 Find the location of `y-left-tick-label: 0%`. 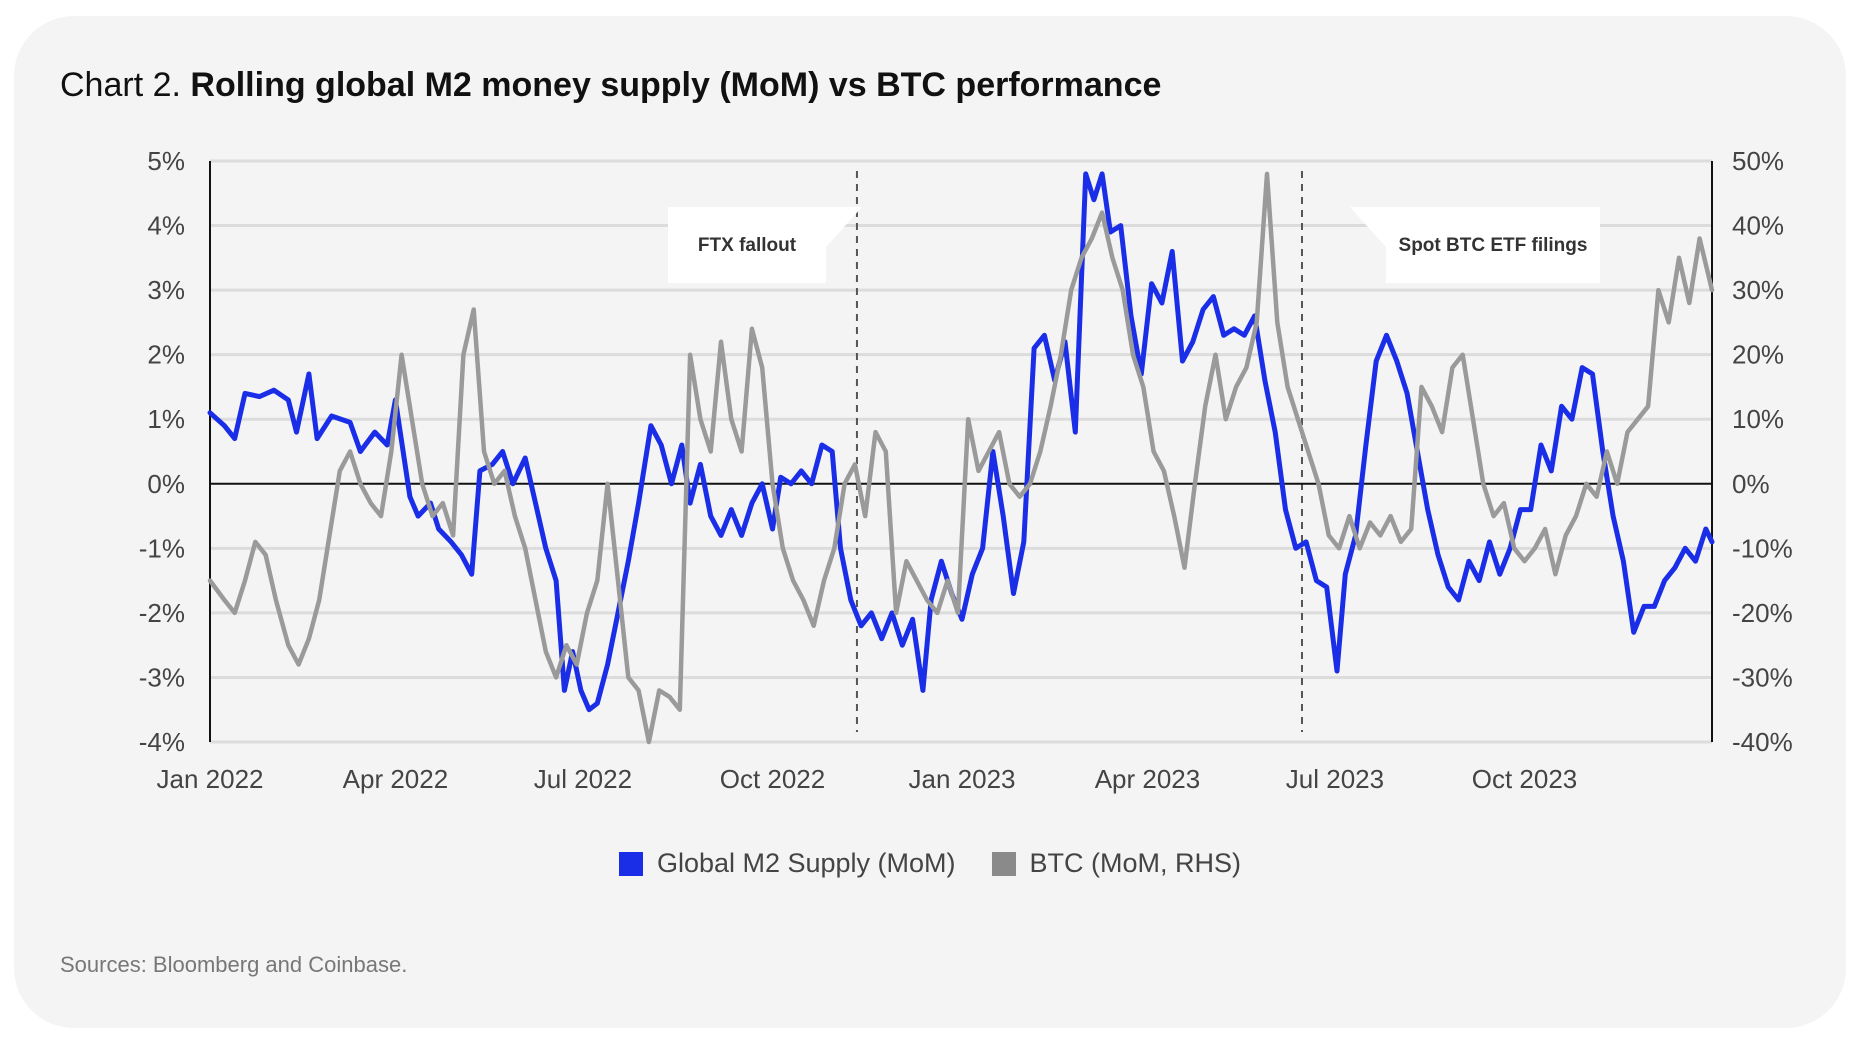

y-left-tick-label: 0% is located at coordinates (166, 484).